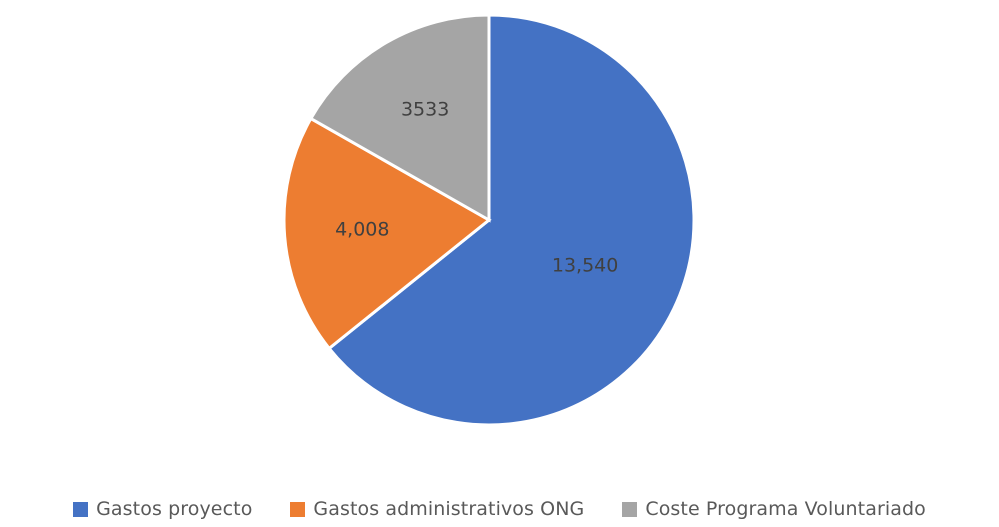  I want to click on legend-swatch-gray, so click(630, 509).